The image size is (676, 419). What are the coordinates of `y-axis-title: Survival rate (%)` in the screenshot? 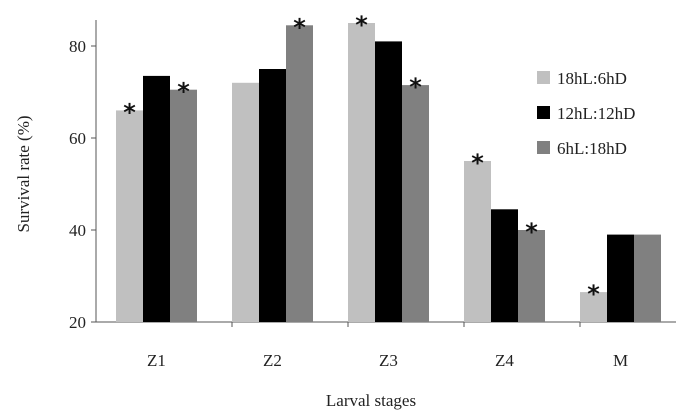 It's located at (23, 173).